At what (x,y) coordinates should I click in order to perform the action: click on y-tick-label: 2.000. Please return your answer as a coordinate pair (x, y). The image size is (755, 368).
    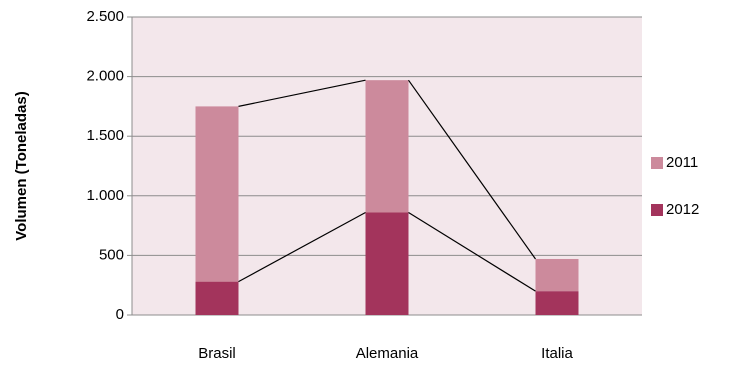
    Looking at the image, I should click on (105, 76).